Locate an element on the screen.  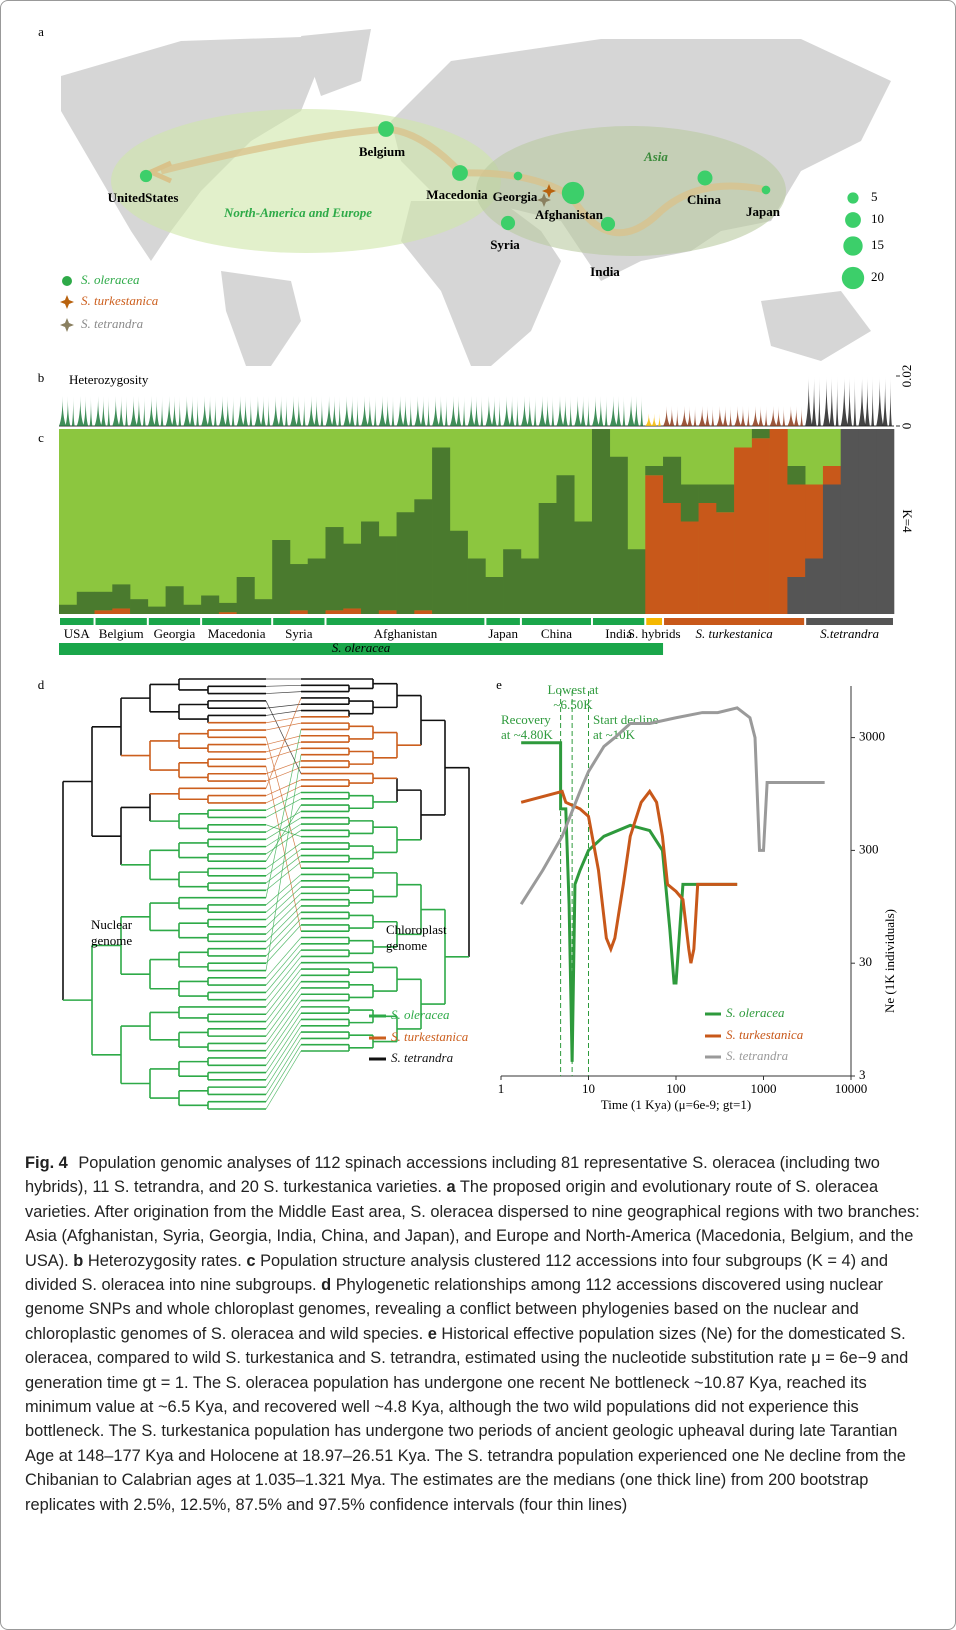
location-label: India is located at coordinates (605, 271).